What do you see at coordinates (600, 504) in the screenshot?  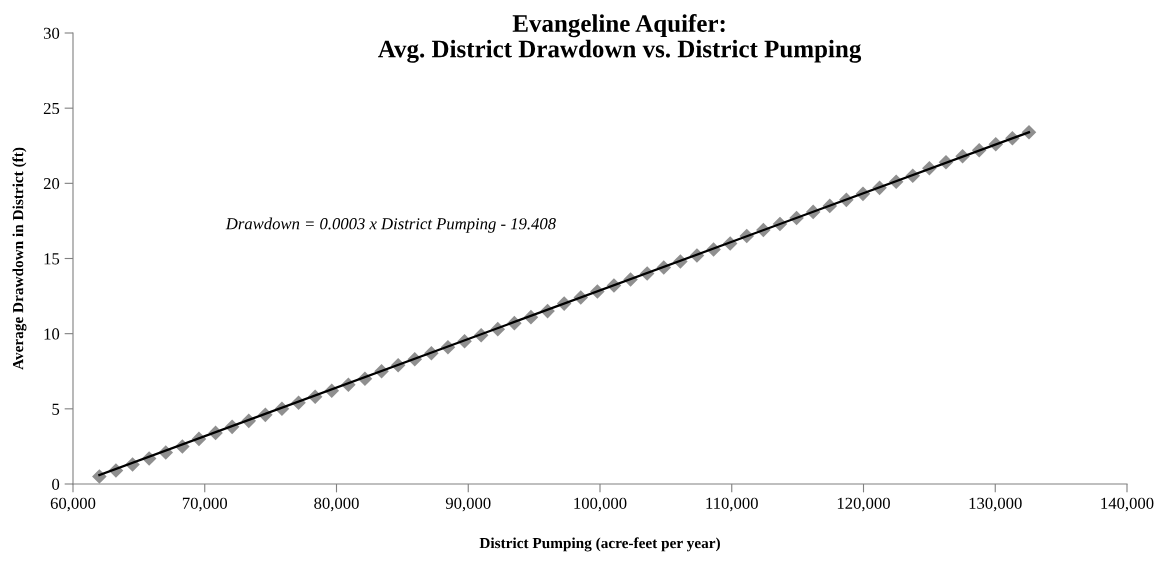 I see `x-tick-label: 100,000` at bounding box center [600, 504].